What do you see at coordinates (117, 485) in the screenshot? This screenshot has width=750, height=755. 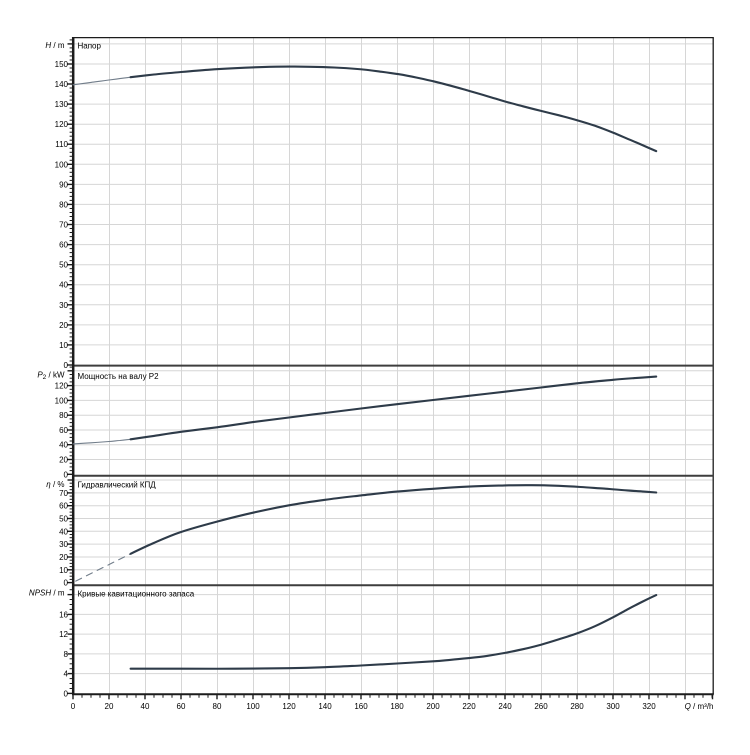 I see `svg-text: Гидравлический КПД` at bounding box center [117, 485].